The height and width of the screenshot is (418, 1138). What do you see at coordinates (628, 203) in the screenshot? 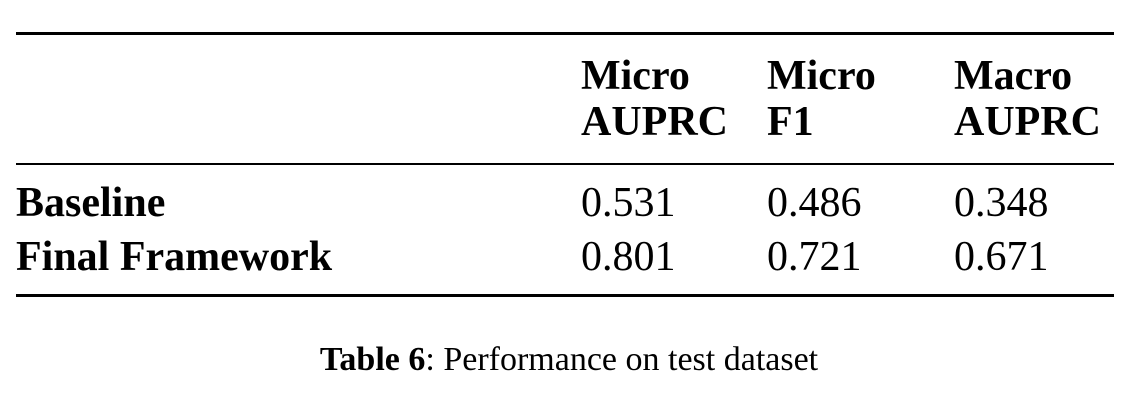
I see `cell-baseline-micro-auprc: 0.531` at bounding box center [628, 203].